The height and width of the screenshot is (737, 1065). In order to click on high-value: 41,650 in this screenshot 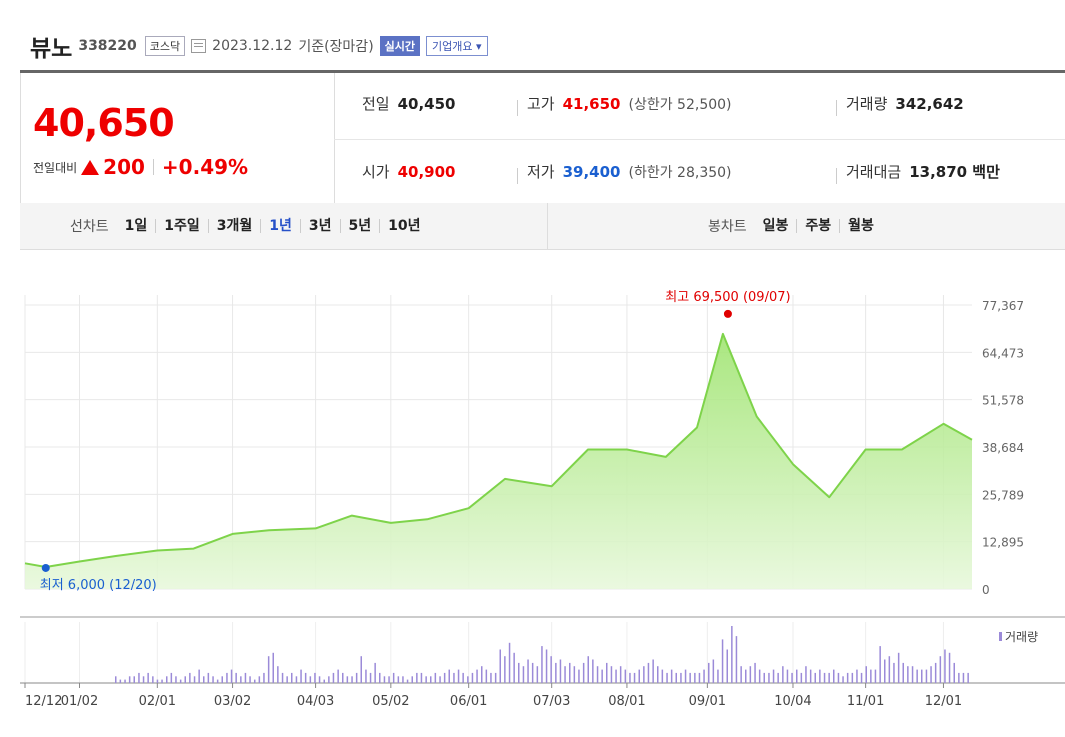, I will do `click(591, 103)`.